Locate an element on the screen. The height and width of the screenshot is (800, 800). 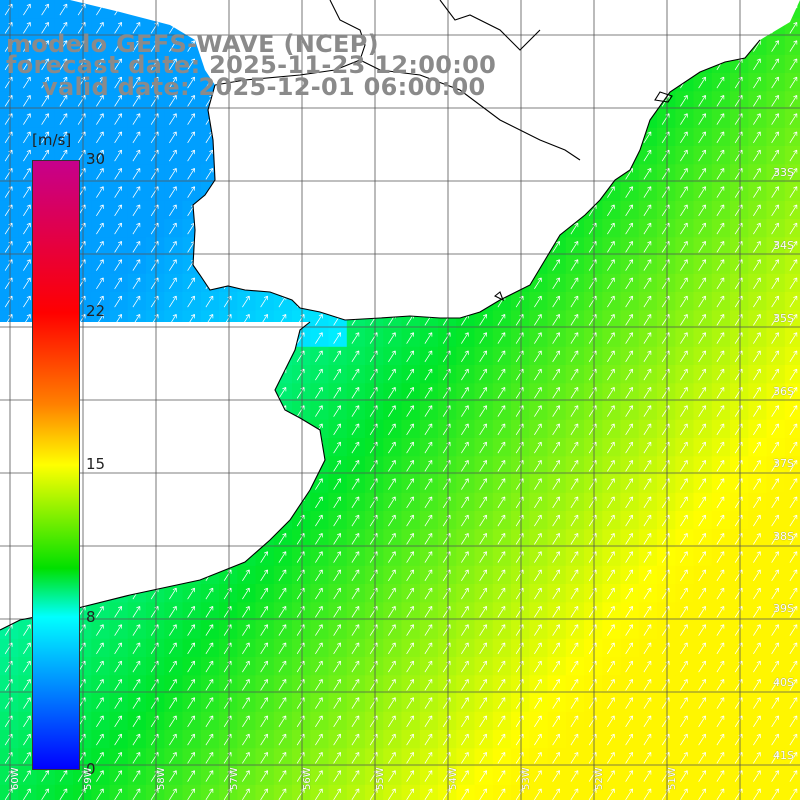
lon-label-54w: 54W is located at coordinates (453, 778).